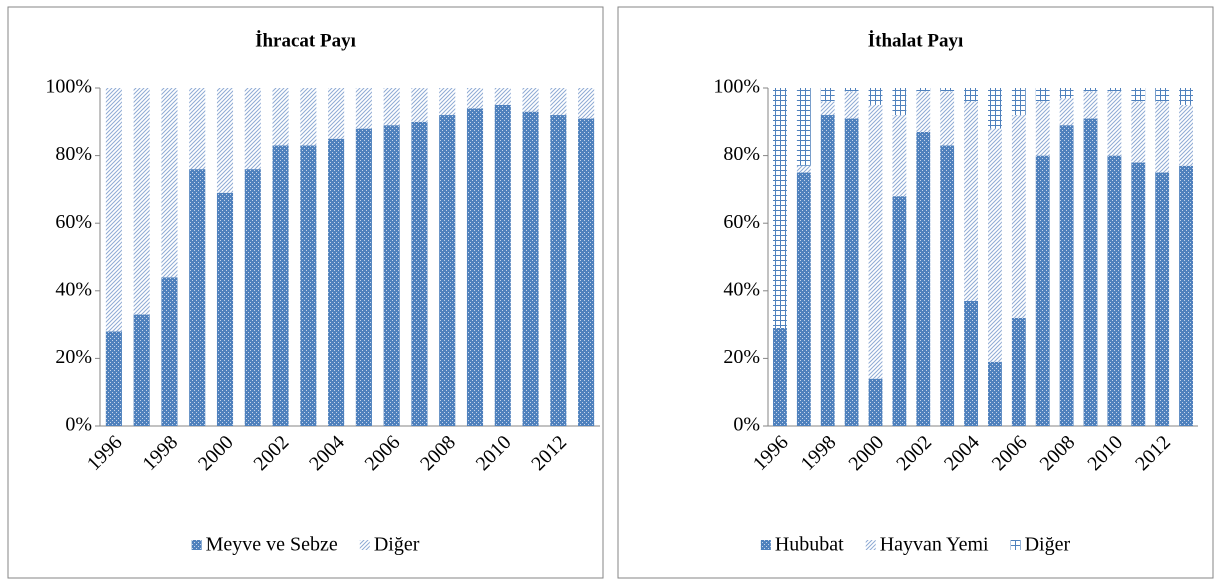  What do you see at coordinates (934, 545) in the screenshot?
I see `legend-label: Hayvan Yemi` at bounding box center [934, 545].